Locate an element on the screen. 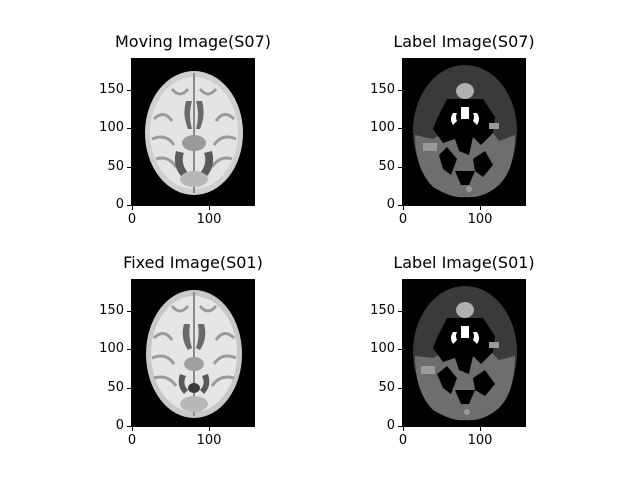 This screenshot has height=480, width=640. panel-title: Moving Image(S07) is located at coordinates (193, 41).